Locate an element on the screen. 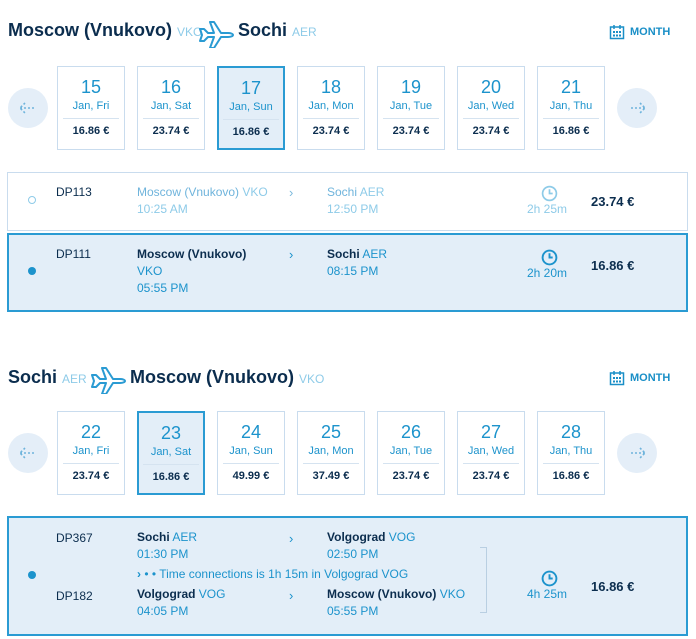 The image size is (696, 639). date-weekday: Jan, Mon is located at coordinates (331, 106).